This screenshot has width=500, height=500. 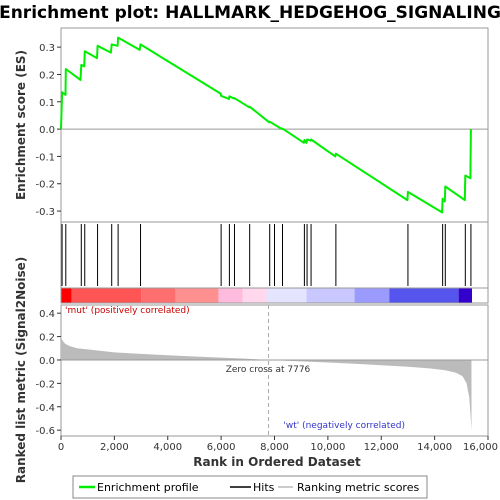 What do you see at coordinates (434, 447) in the screenshot?
I see `x-tick-label: 14,000` at bounding box center [434, 447].